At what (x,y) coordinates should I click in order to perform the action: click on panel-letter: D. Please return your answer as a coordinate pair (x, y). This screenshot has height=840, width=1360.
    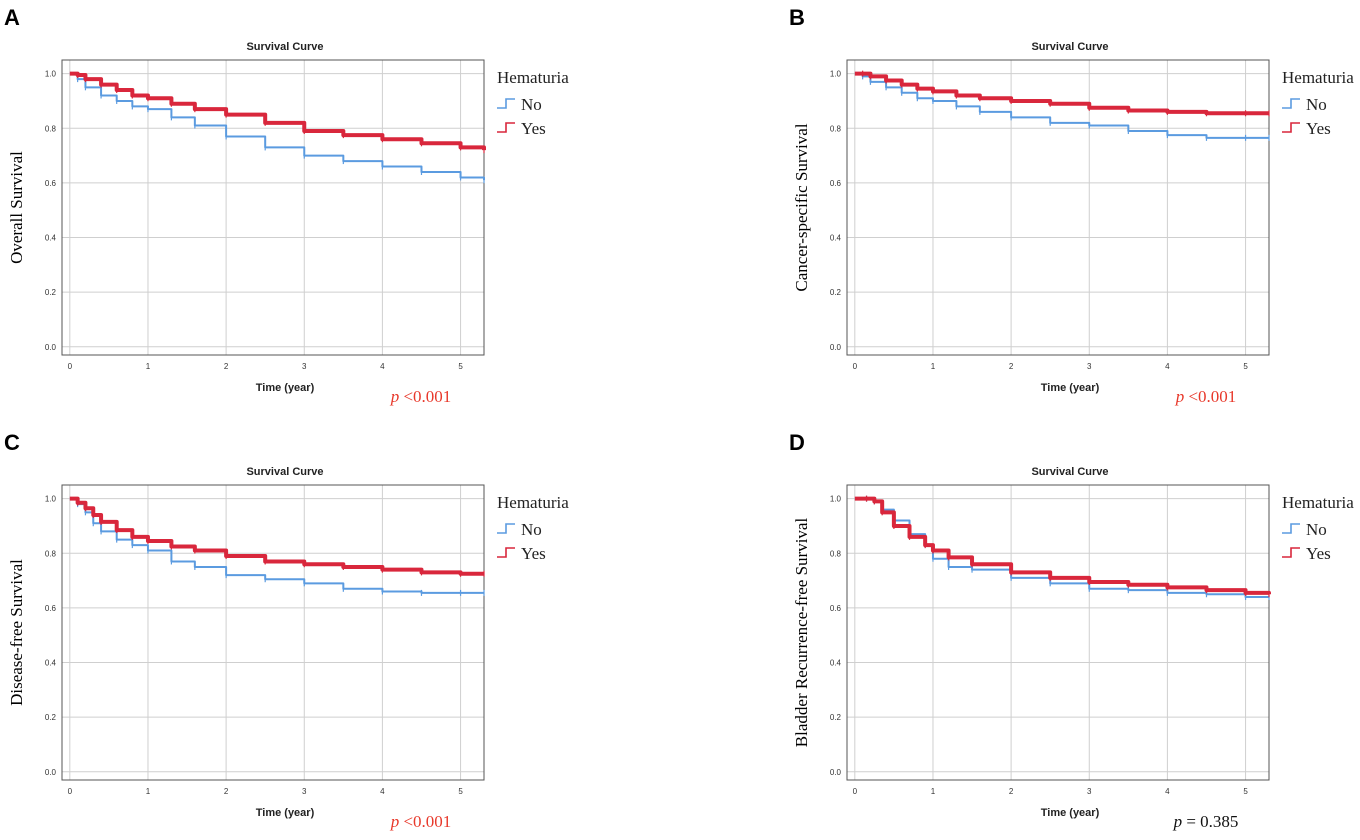
    Looking at the image, I should click on (797, 442).